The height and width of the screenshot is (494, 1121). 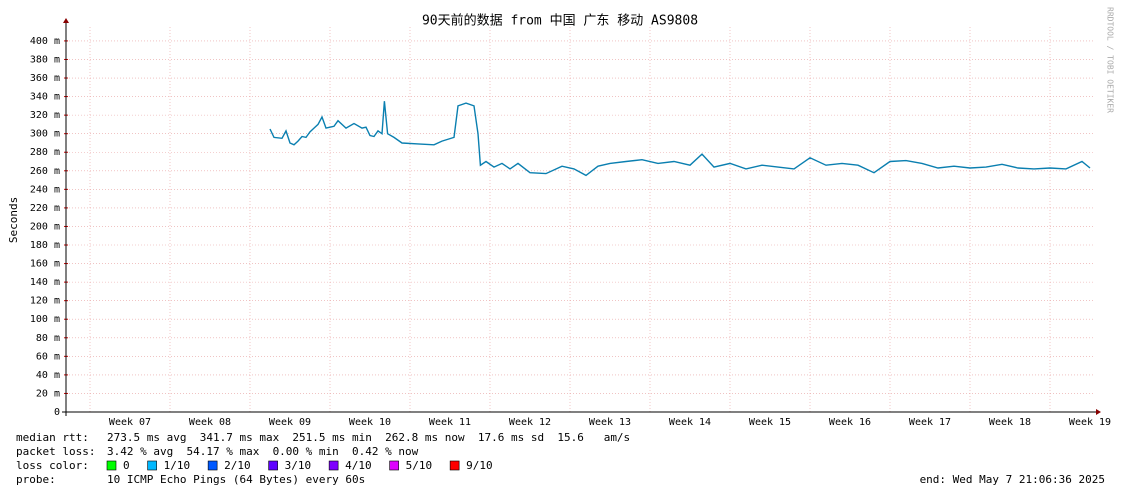 I want to click on x-tick-label: Week 19, so click(x=1090, y=422).